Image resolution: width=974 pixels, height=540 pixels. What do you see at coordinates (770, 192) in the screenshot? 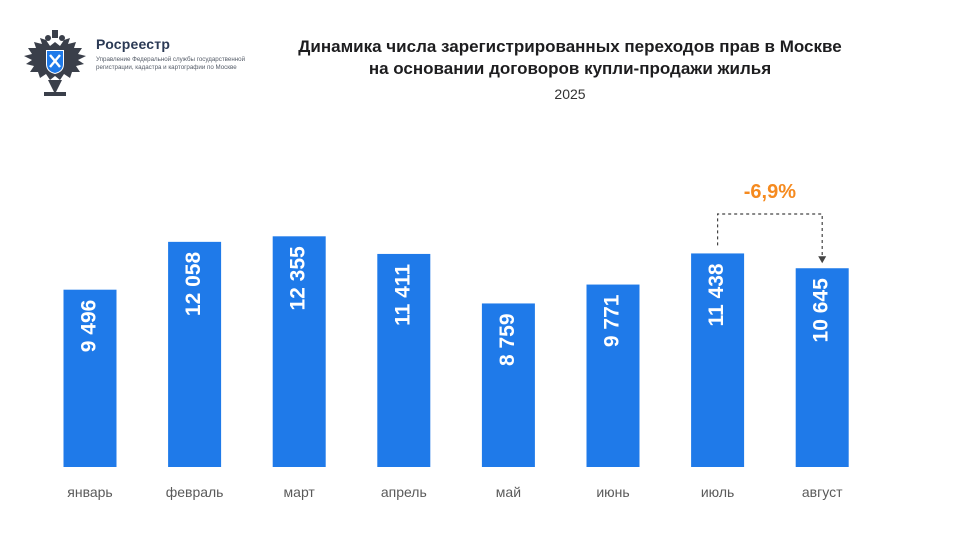
I see `annotation-label: -6,9%` at bounding box center [770, 192].